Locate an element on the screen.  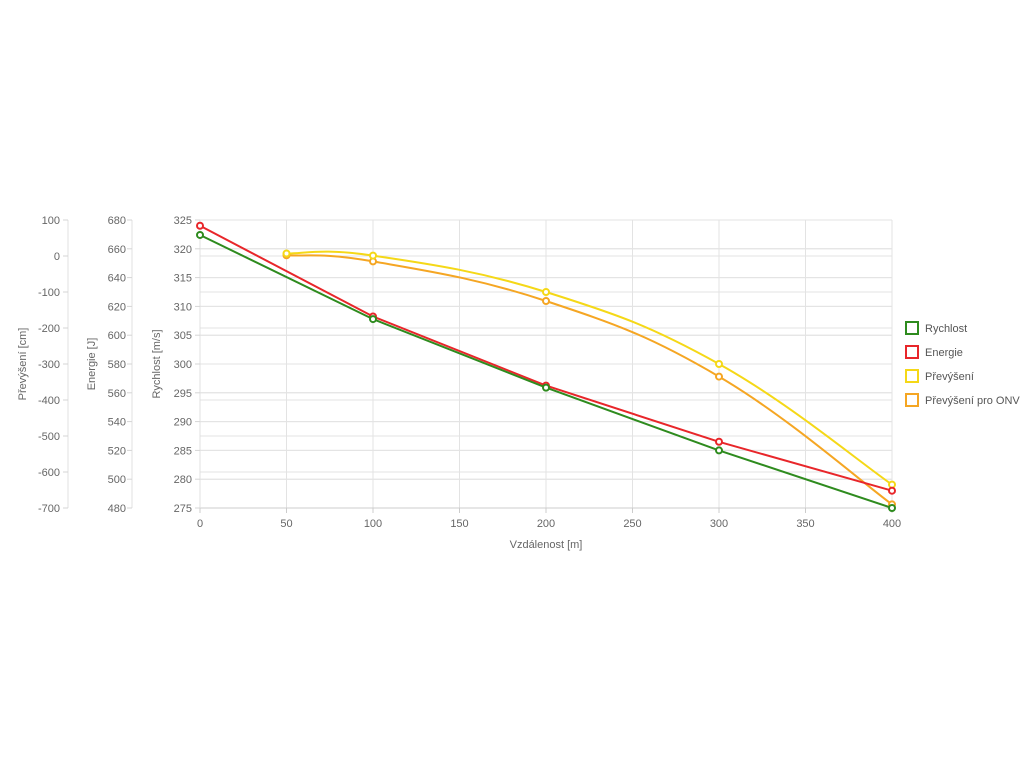
legend-label-p-ev-en-pro-onv: Převýšení pro ONV is located at coordinates (972, 401).